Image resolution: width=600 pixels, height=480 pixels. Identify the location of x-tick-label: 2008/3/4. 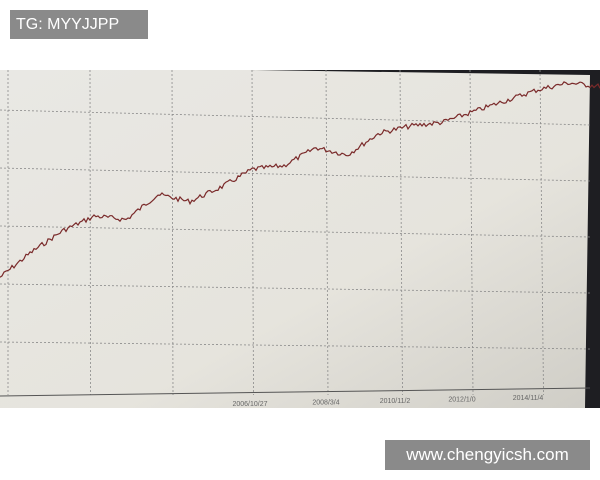
(325, 403).